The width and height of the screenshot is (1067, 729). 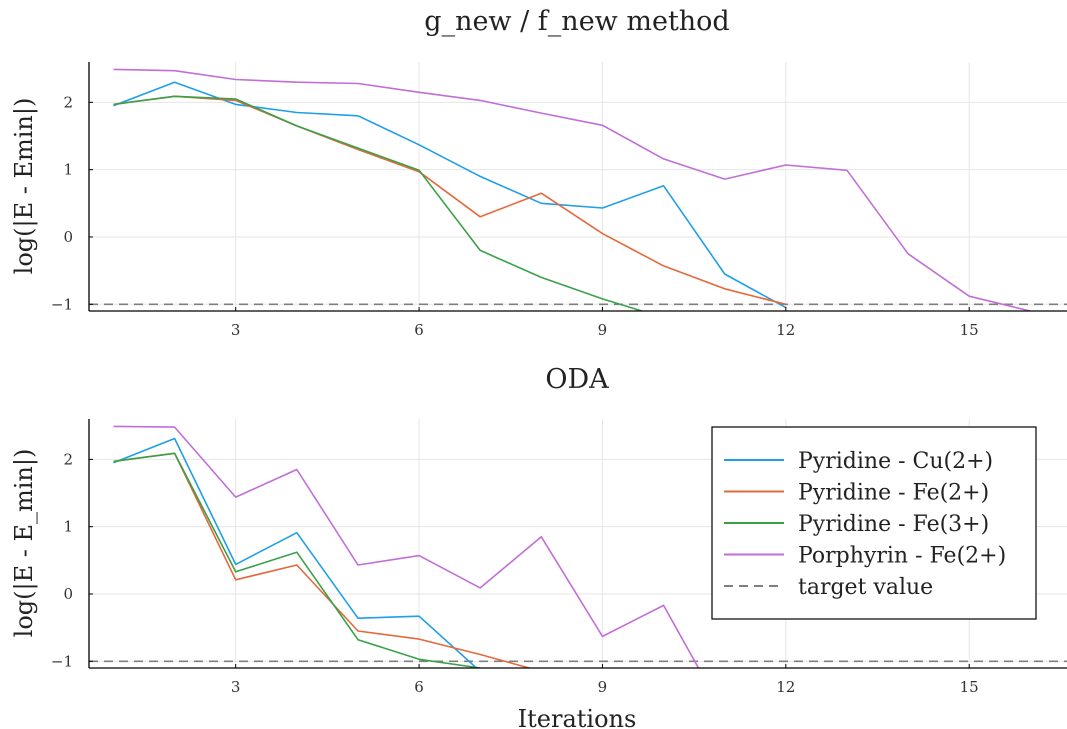 I want to click on legend-label-pyridine-cu-2: Pyridine - Cu(2+), so click(x=895, y=461).